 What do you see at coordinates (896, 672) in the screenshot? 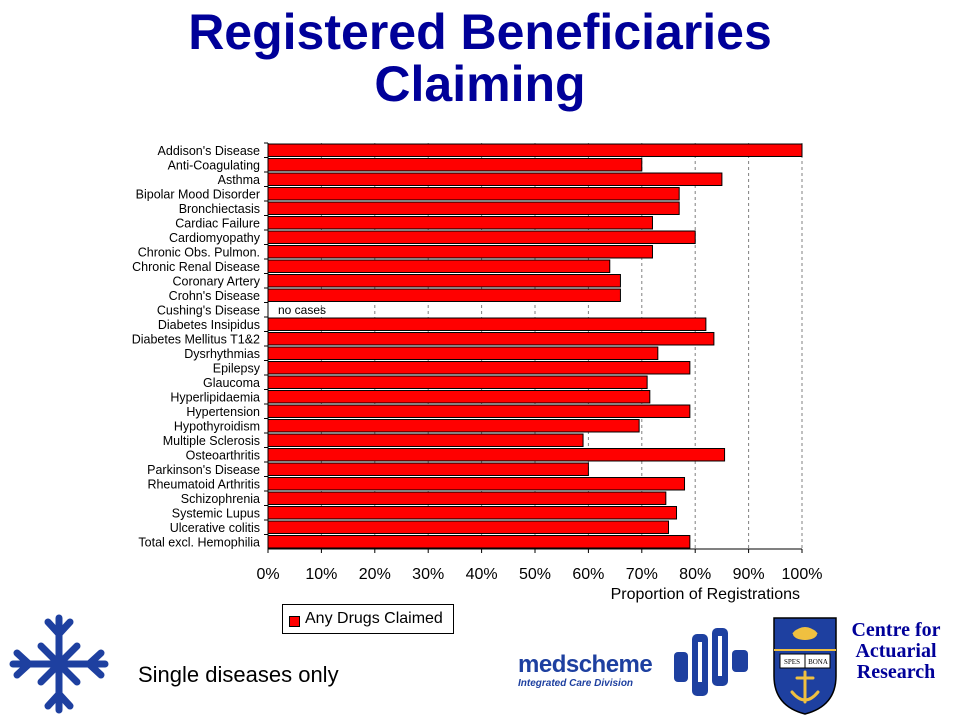
I see `cfar-line-3: Research` at bounding box center [896, 672].